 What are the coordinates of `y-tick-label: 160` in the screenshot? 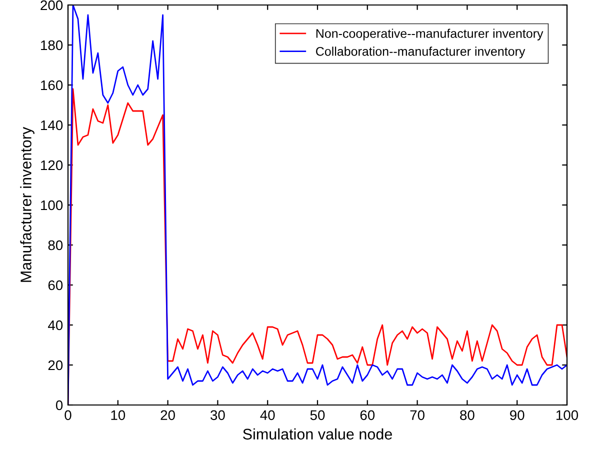 It's located at (52, 85).